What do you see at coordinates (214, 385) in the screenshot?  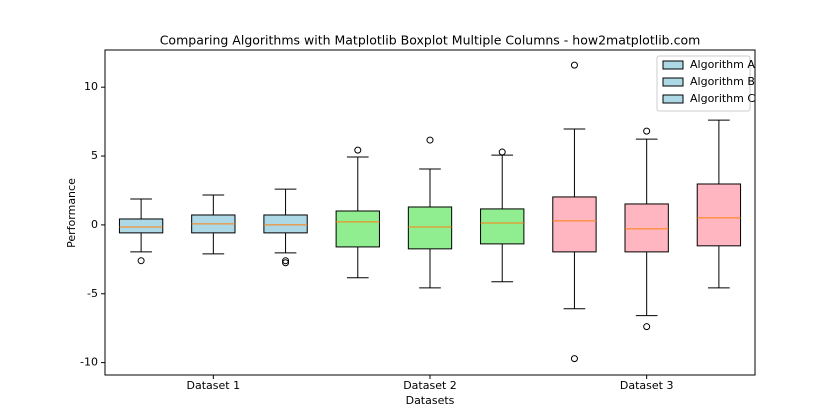 I see `x-tick-label: Dataset 1` at bounding box center [214, 385].